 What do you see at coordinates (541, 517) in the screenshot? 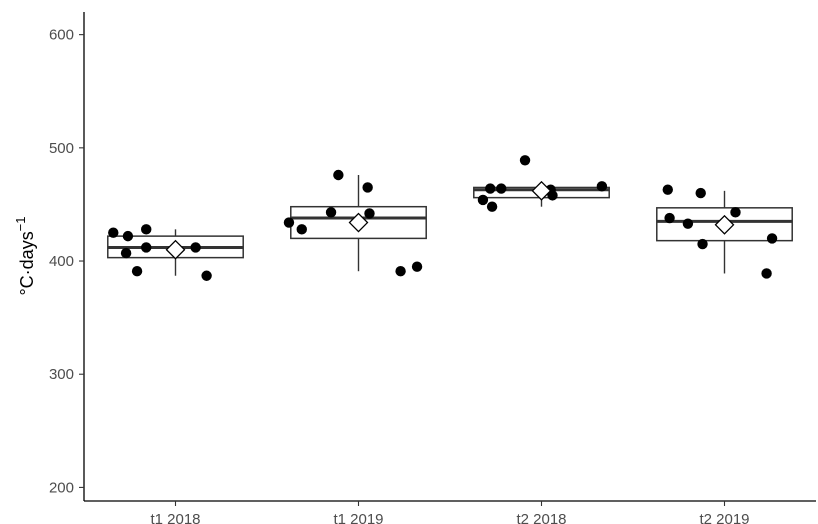
I see `x-tick-label: t2 2018` at bounding box center [541, 517].